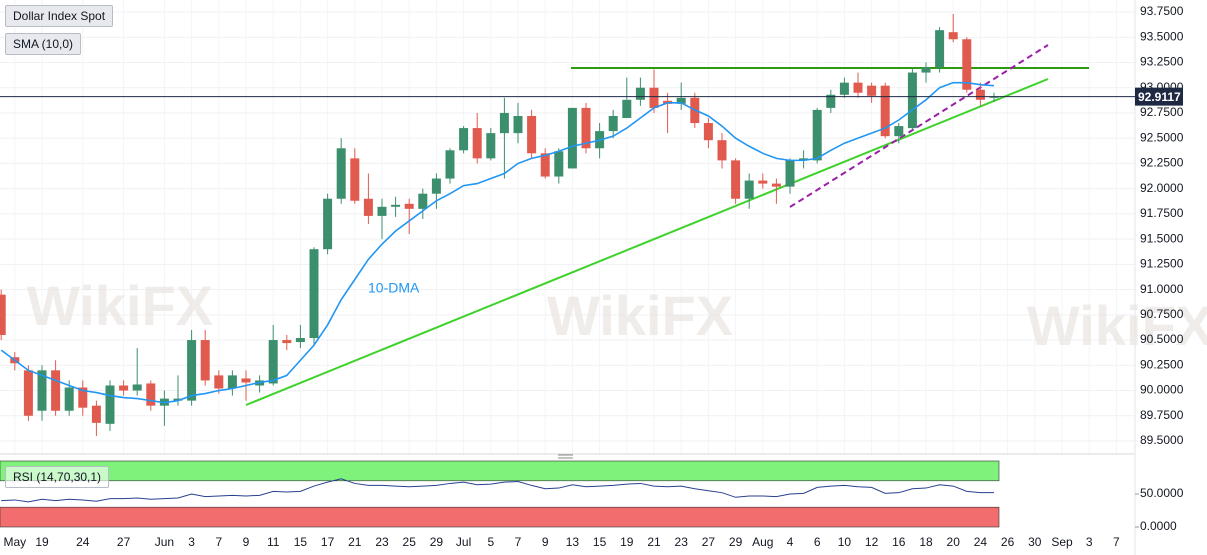 The height and width of the screenshot is (555, 1207). What do you see at coordinates (57, 477) in the screenshot?
I see `rsi-label: RSI (14,70,30,1)` at bounding box center [57, 477].